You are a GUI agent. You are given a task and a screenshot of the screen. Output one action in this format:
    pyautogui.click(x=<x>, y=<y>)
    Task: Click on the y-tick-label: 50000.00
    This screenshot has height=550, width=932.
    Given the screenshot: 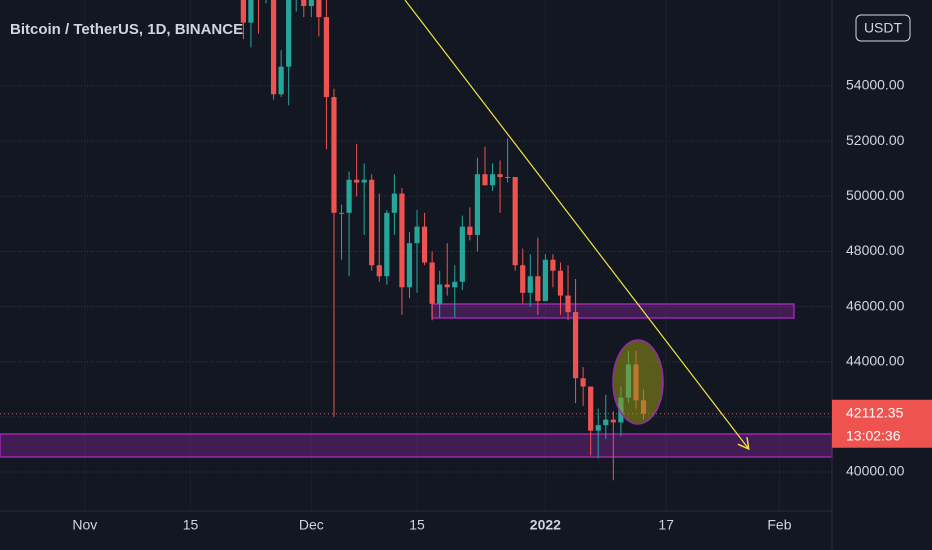 What is the action you would take?
    pyautogui.click(x=875, y=195)
    